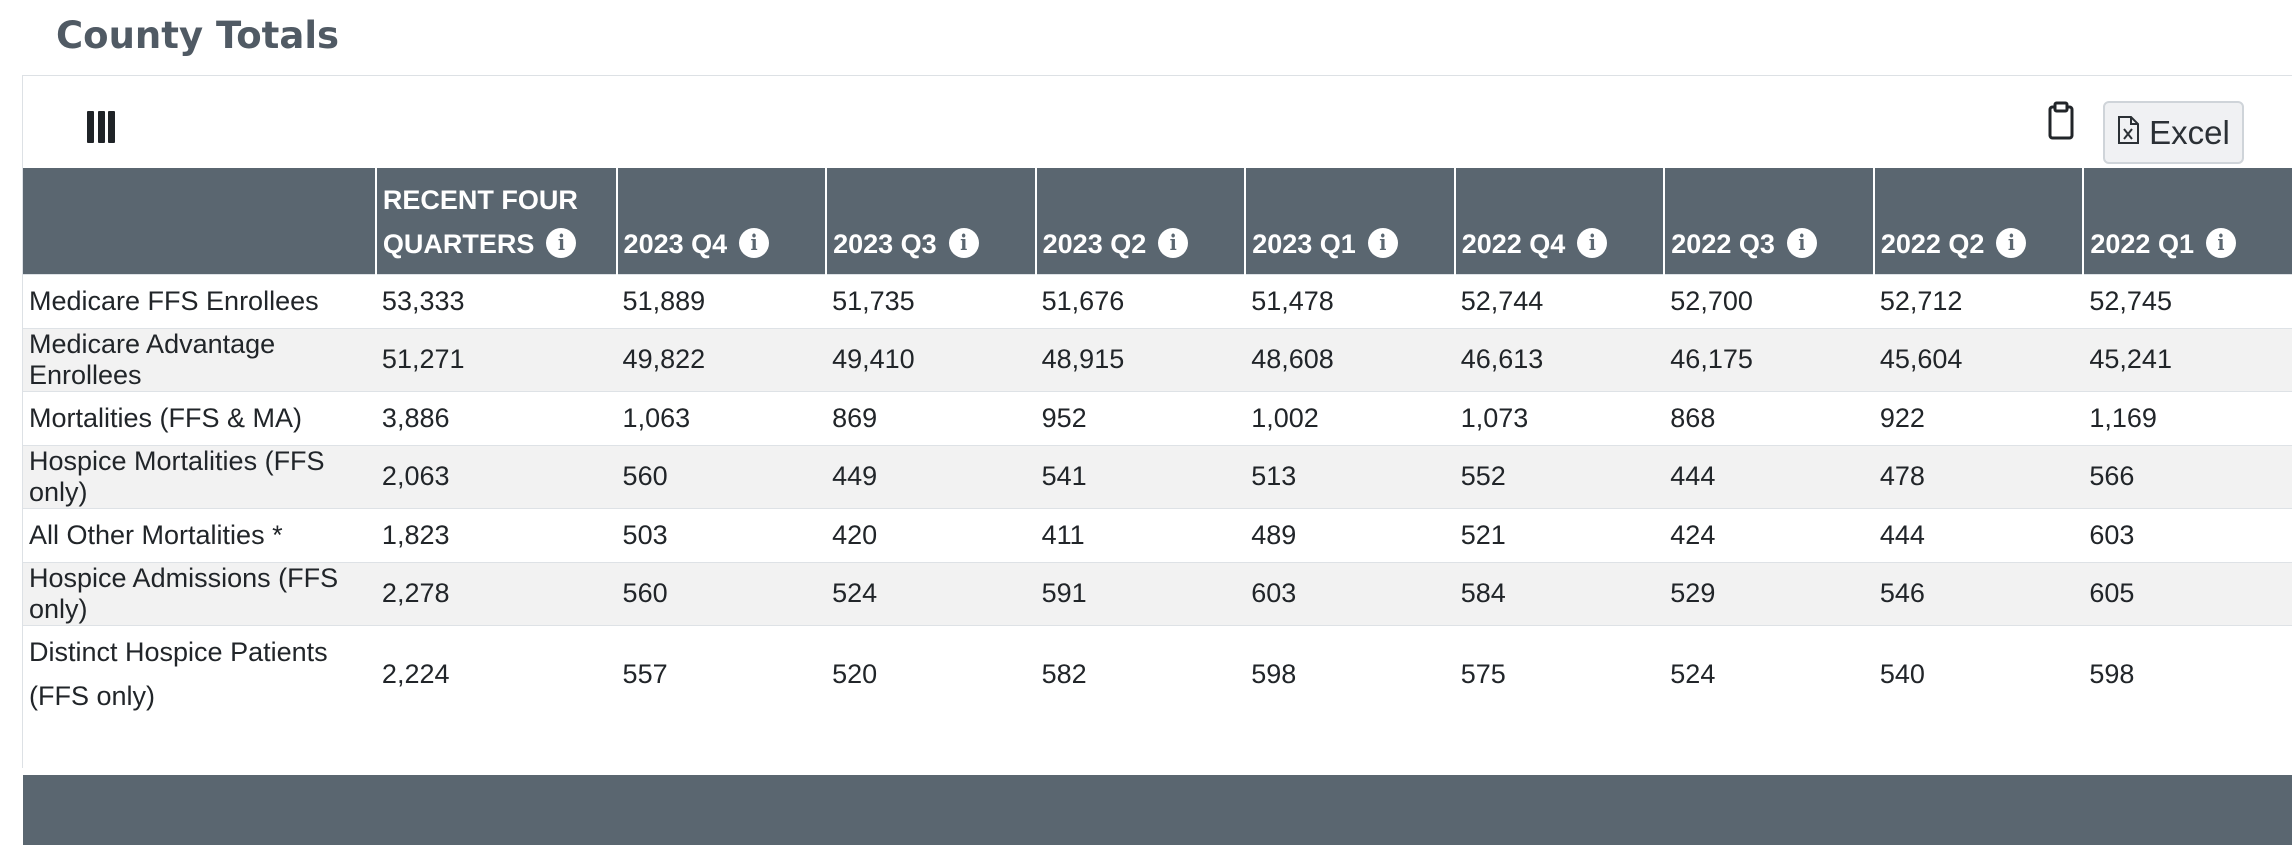  I want to click on table-cell: 922, so click(1978, 417).